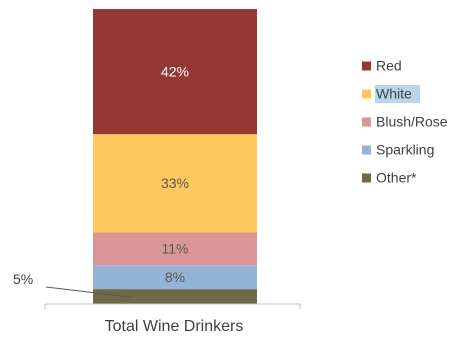  I want to click on legend-item-blush-rose: Blush/Rose, so click(405, 122).